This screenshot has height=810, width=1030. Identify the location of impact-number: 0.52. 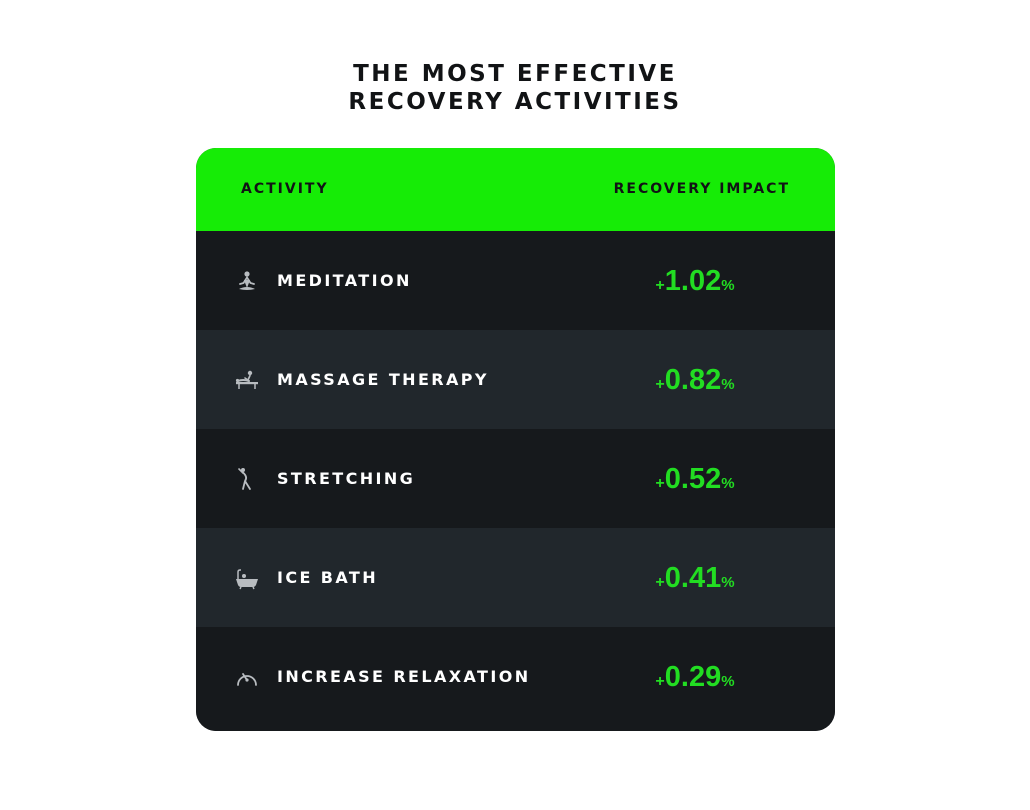
(693, 479).